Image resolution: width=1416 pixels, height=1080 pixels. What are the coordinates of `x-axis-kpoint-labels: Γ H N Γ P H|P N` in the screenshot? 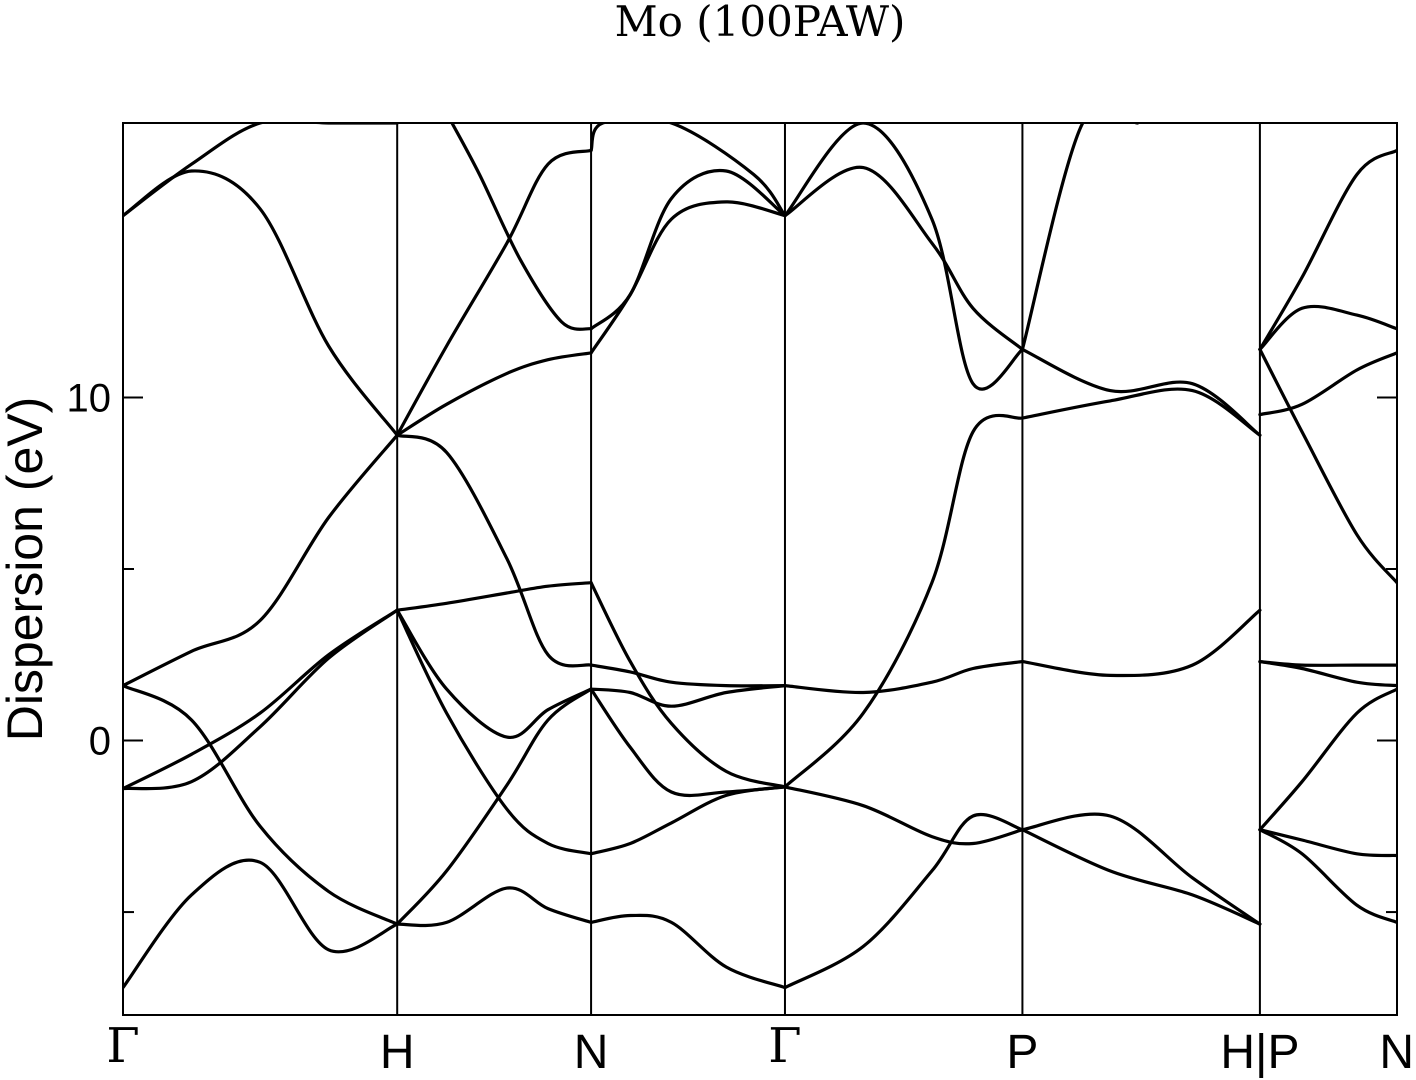 It's located at (760, 1048).